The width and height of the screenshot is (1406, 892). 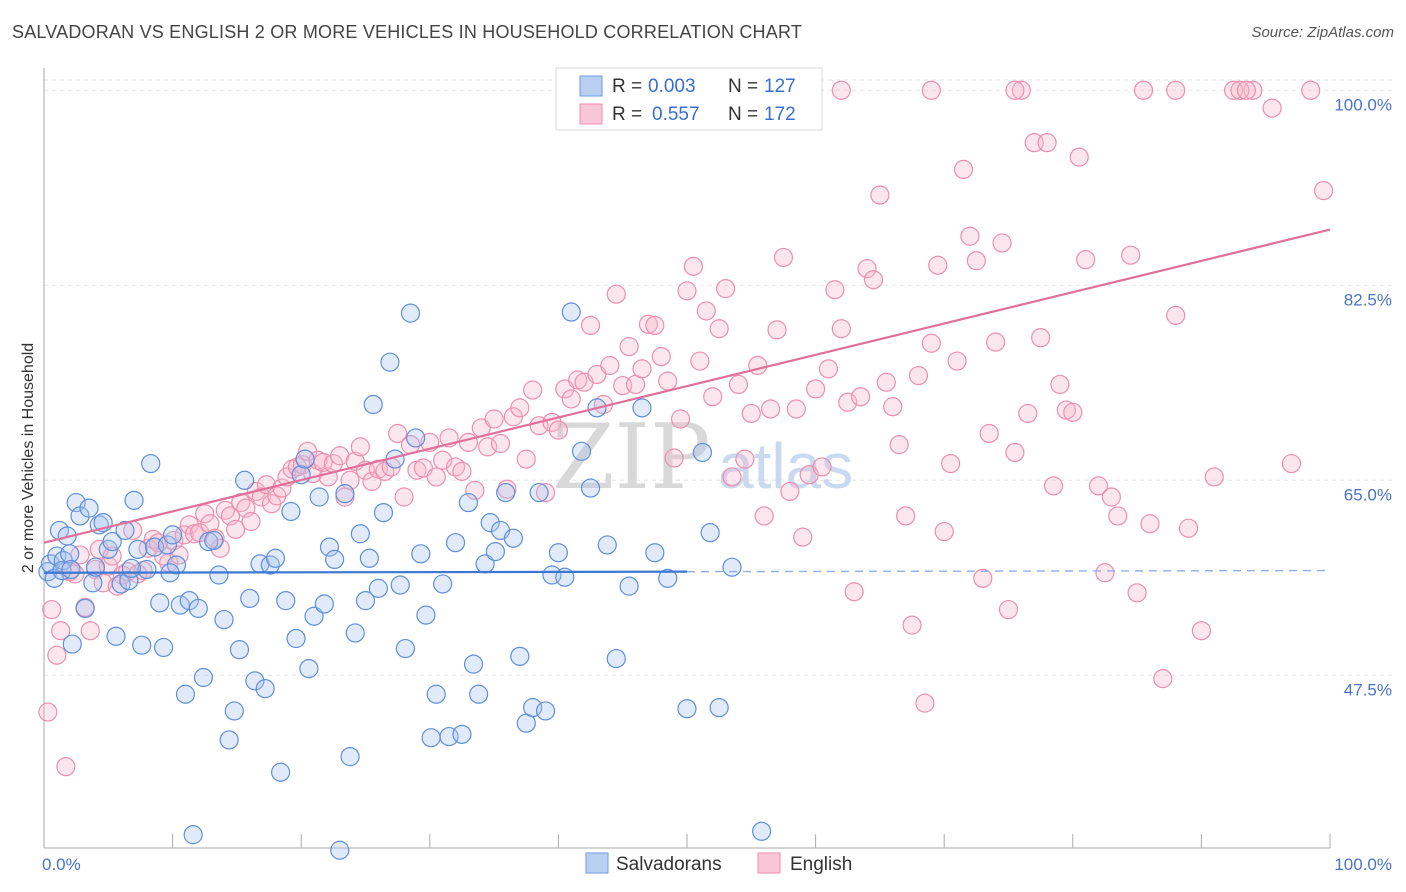 I want to click on bottom-legend-salvadorans: Salvadorans, so click(x=669, y=864).